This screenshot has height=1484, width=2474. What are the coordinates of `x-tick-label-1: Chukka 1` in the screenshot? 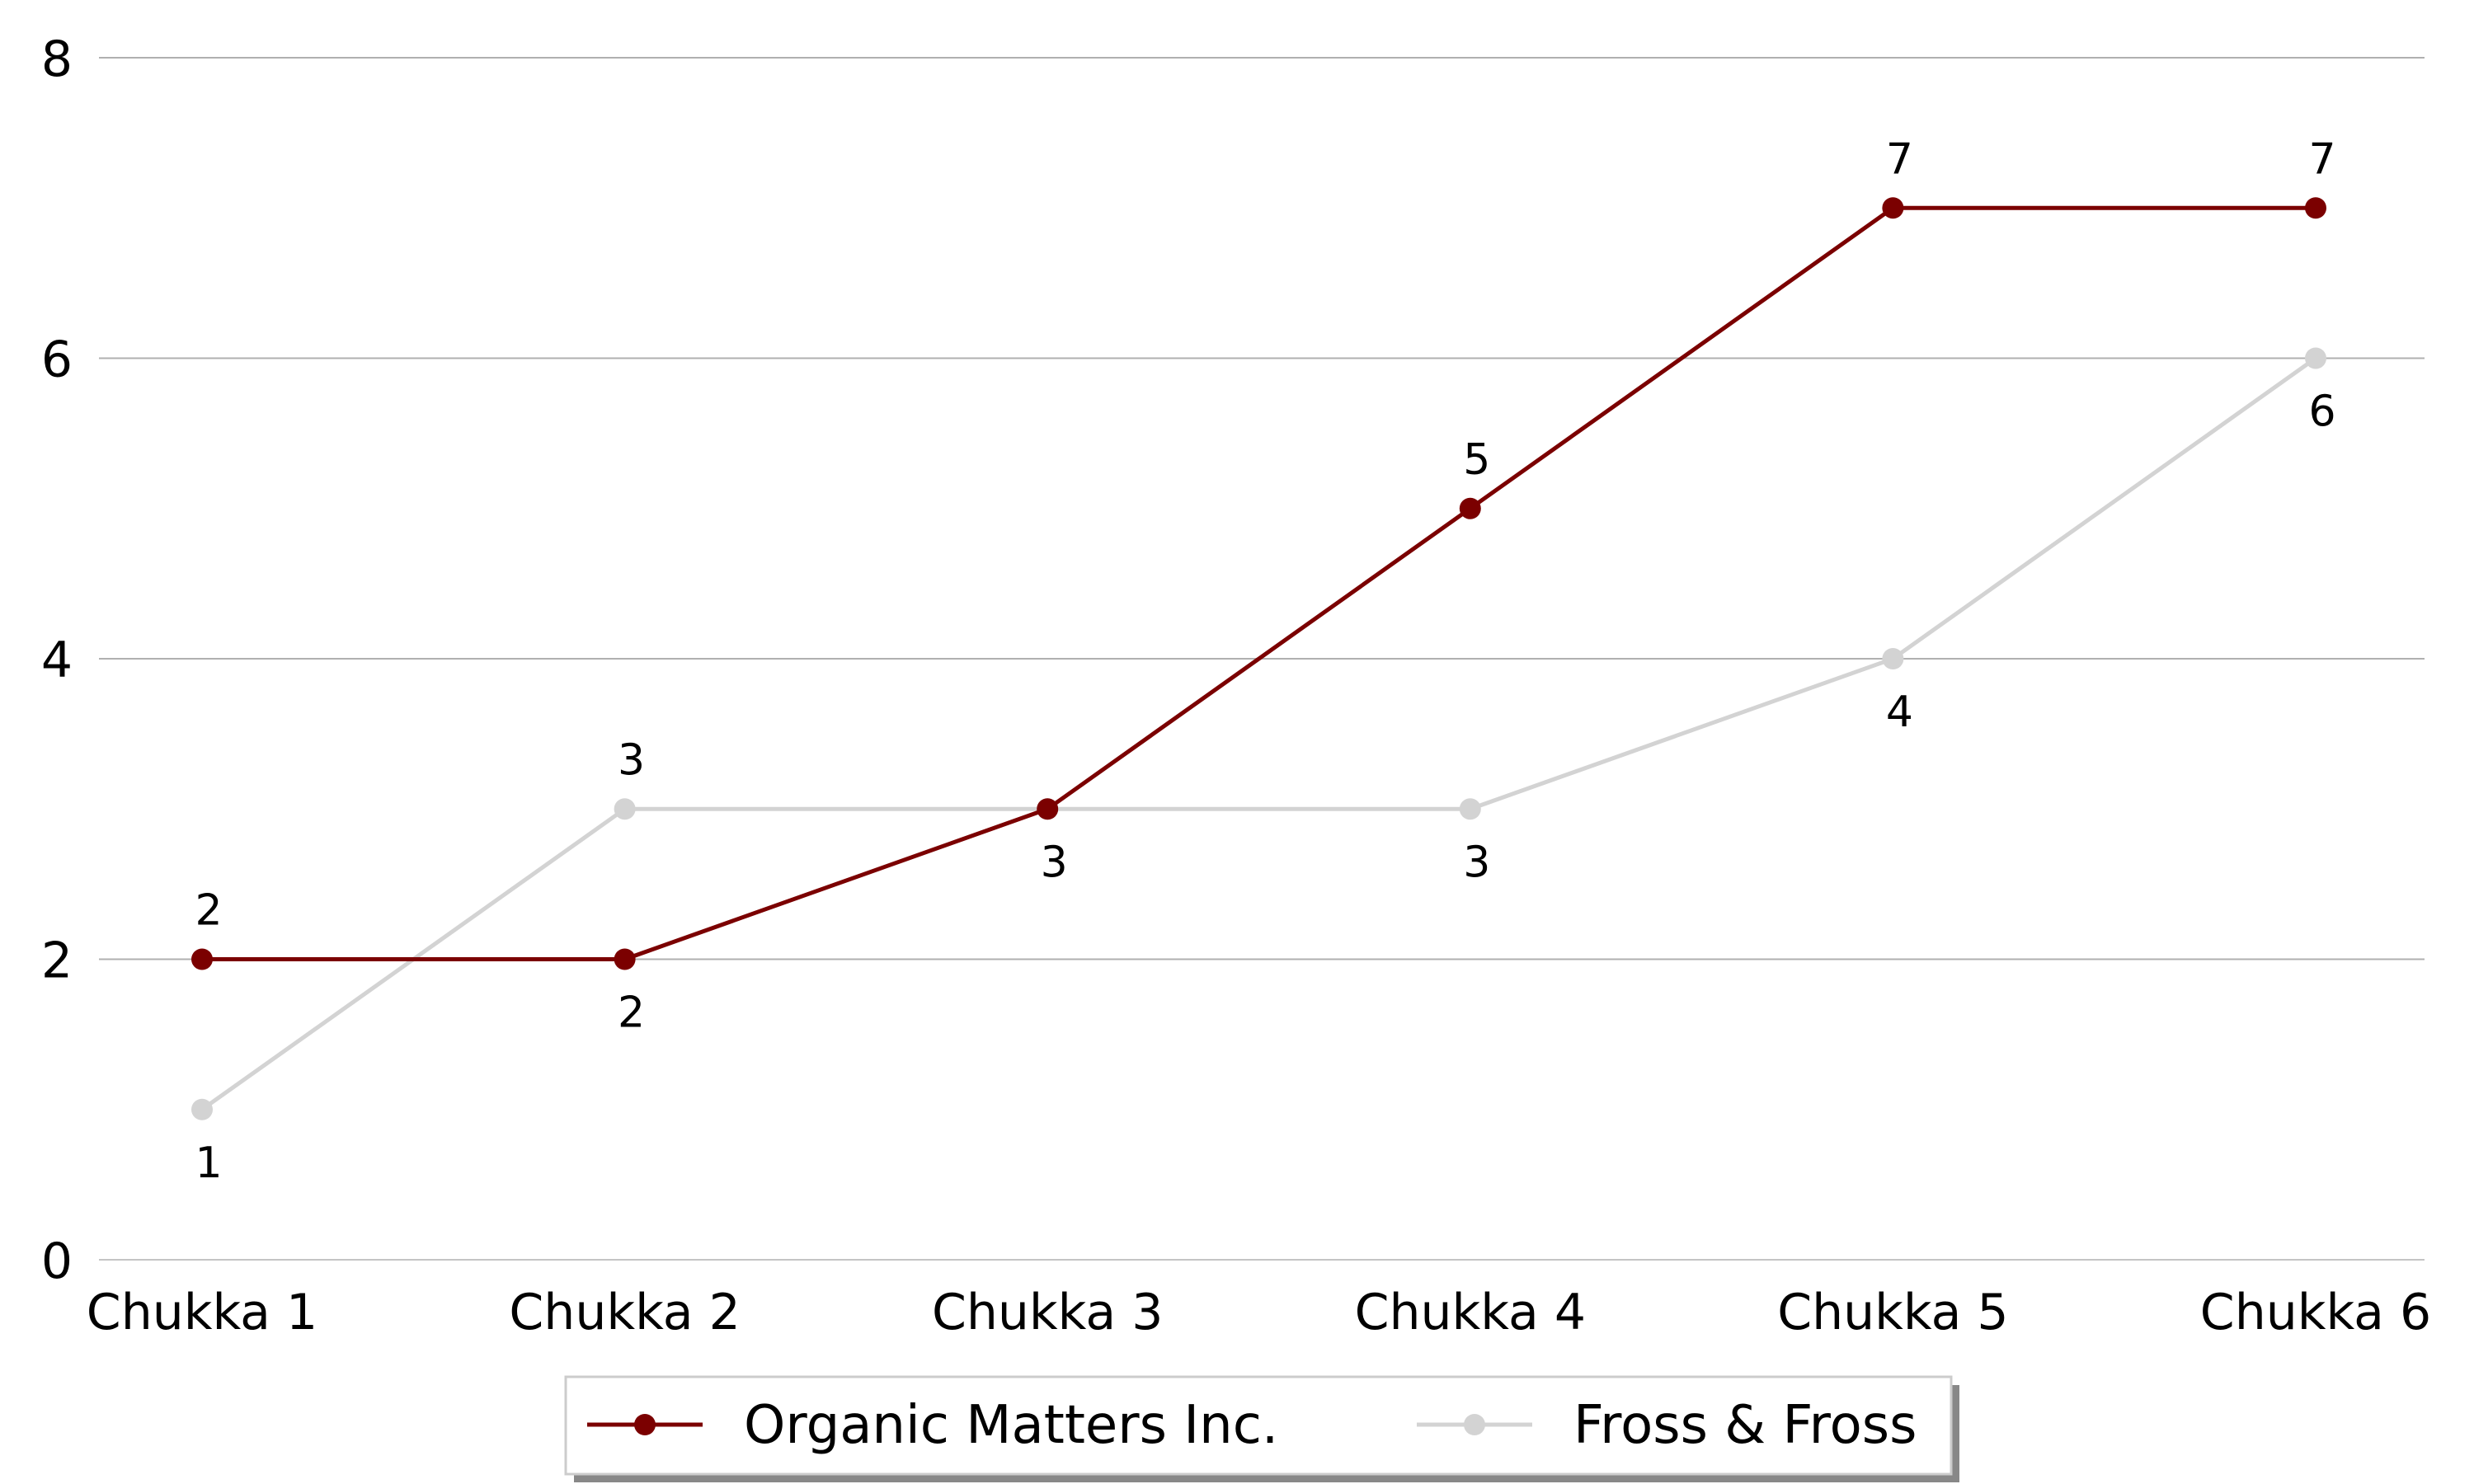 It's located at (202, 1312).